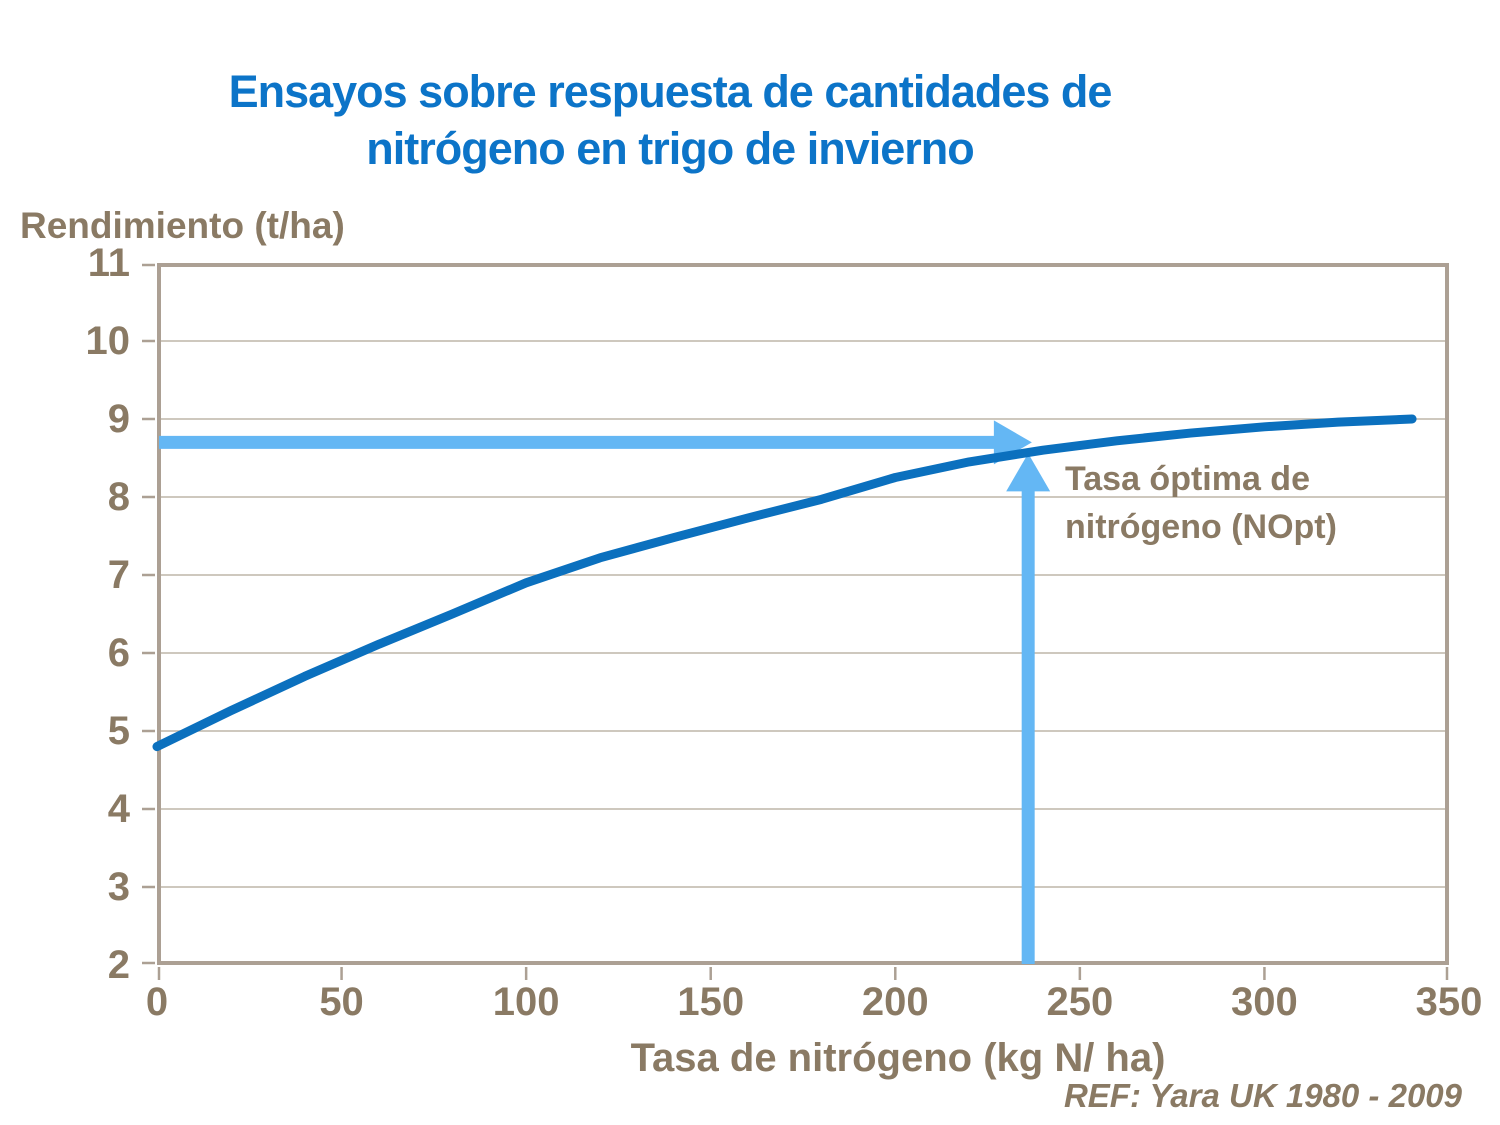 Image resolution: width=1500 pixels, height=1125 pixels. What do you see at coordinates (118, 731) in the screenshot?
I see `y-tick-label: 5` at bounding box center [118, 731].